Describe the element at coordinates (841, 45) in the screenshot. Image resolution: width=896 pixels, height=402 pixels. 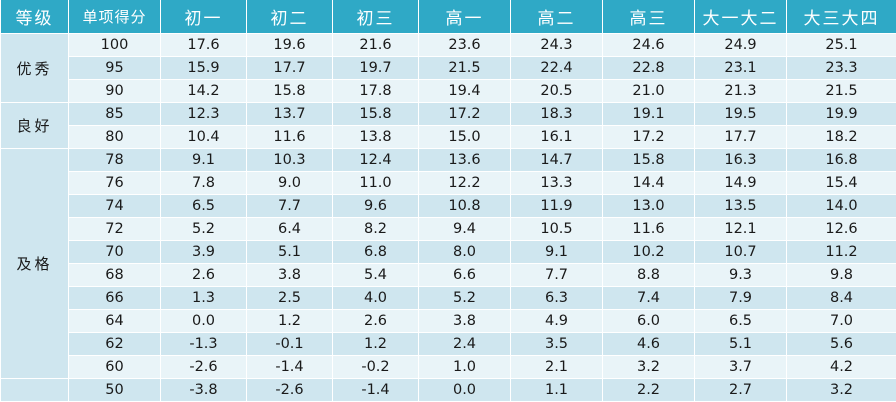
I see `value-cell: 25.1` at that location.